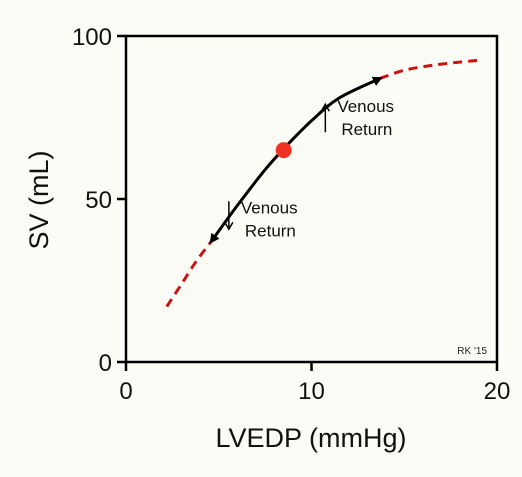  What do you see at coordinates (497, 391) in the screenshot?
I see `x-tick-label-2: 20` at bounding box center [497, 391].